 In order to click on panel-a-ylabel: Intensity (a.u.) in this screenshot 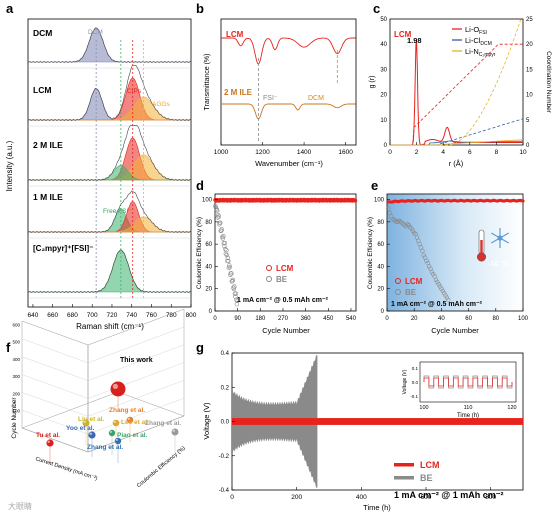, I will do `click(9, 165)`.